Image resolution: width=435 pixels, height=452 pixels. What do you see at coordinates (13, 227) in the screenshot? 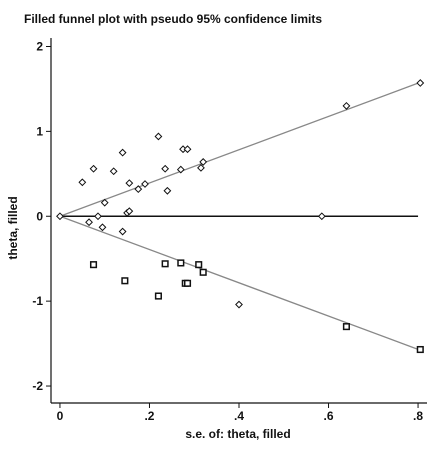
I see `y-axis-label: theta, filled` at bounding box center [13, 227].